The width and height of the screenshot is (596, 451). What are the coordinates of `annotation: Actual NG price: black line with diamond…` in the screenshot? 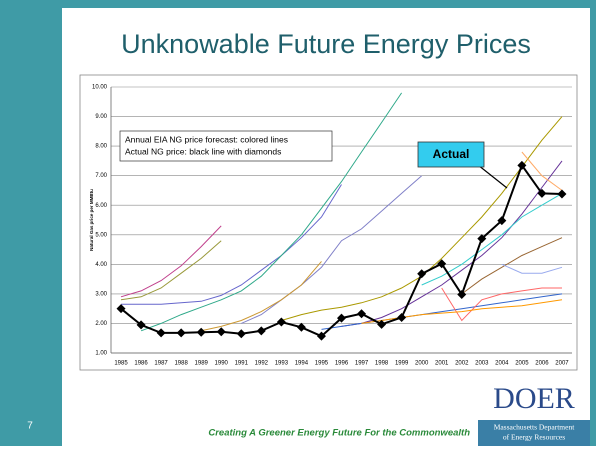 It's located at (203, 151).